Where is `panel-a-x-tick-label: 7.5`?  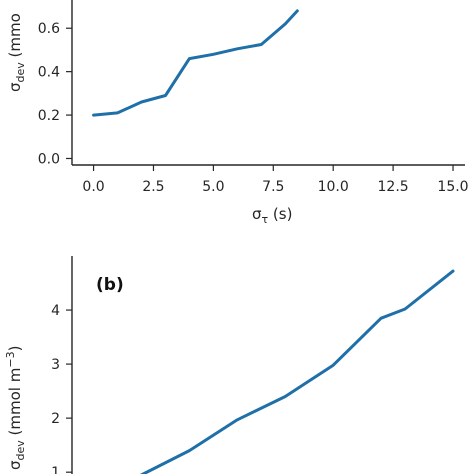 panel-a-x-tick-label: 7.5 is located at coordinates (273, 187).